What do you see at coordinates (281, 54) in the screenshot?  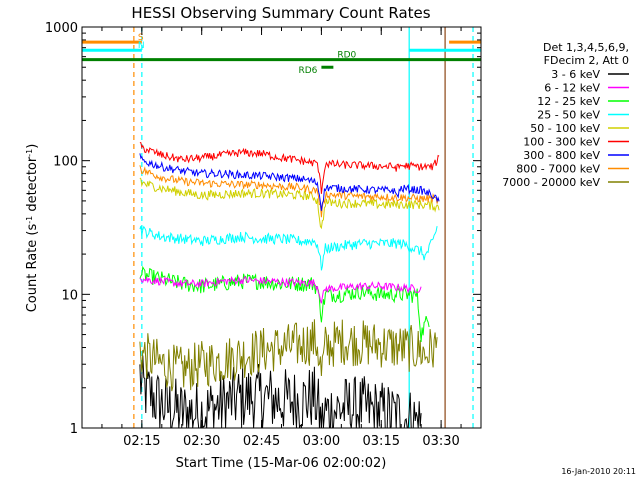 I see `status-flags: SN RD0 RD6` at bounding box center [281, 54].